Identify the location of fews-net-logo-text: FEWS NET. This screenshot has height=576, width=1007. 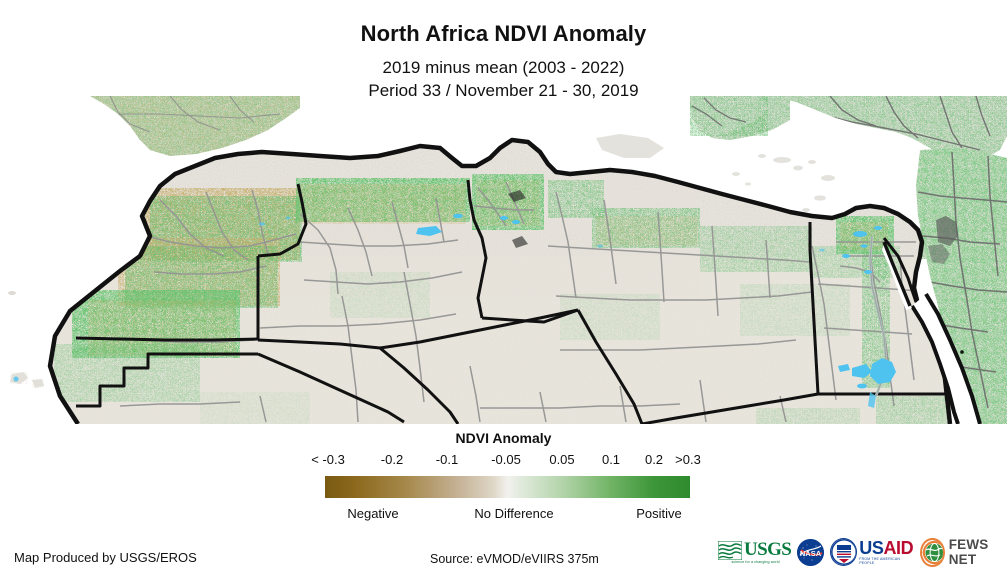
(968, 552).